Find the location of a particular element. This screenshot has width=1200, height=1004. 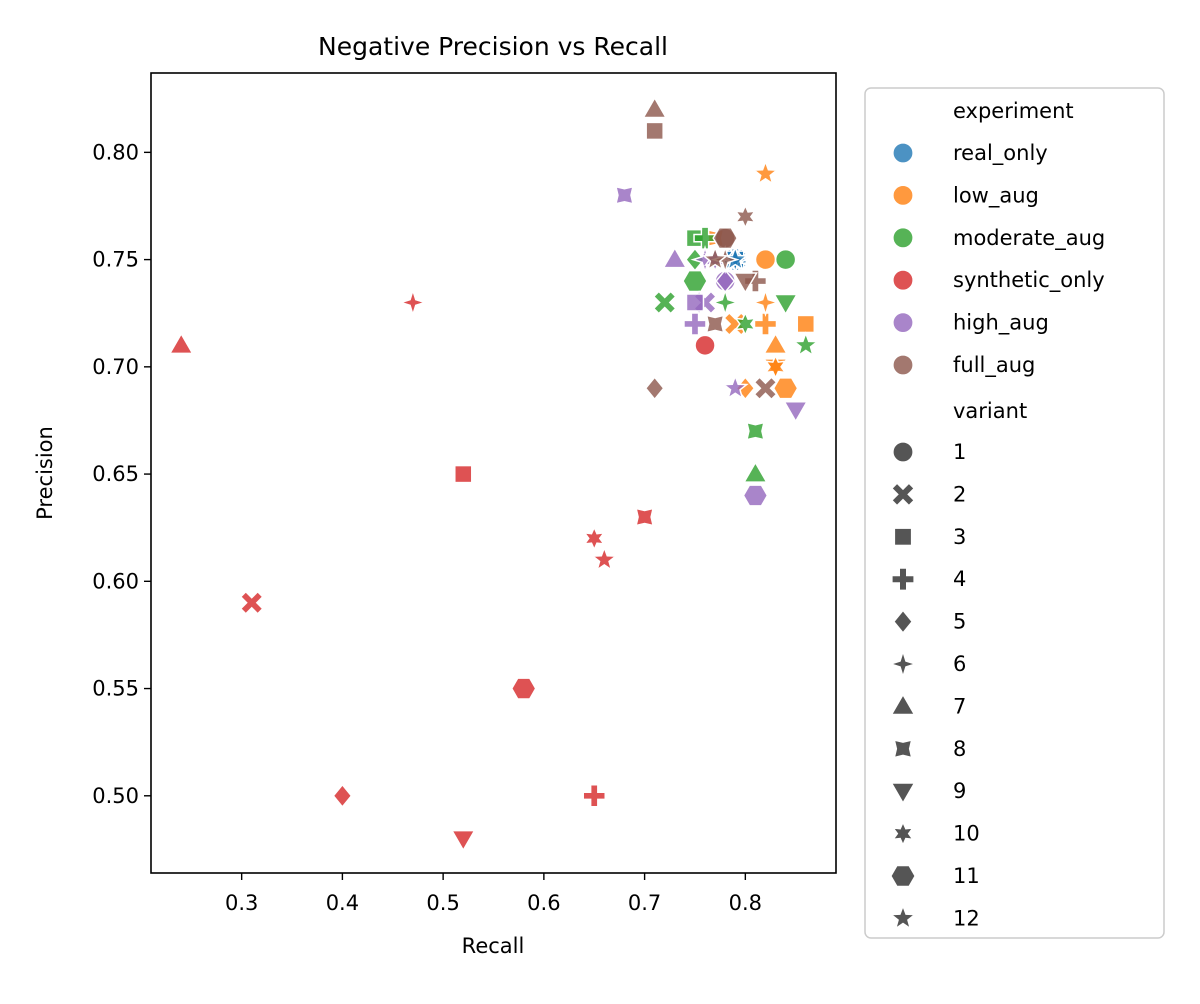

y-tick-label: 0.80 is located at coordinates (115, 152).